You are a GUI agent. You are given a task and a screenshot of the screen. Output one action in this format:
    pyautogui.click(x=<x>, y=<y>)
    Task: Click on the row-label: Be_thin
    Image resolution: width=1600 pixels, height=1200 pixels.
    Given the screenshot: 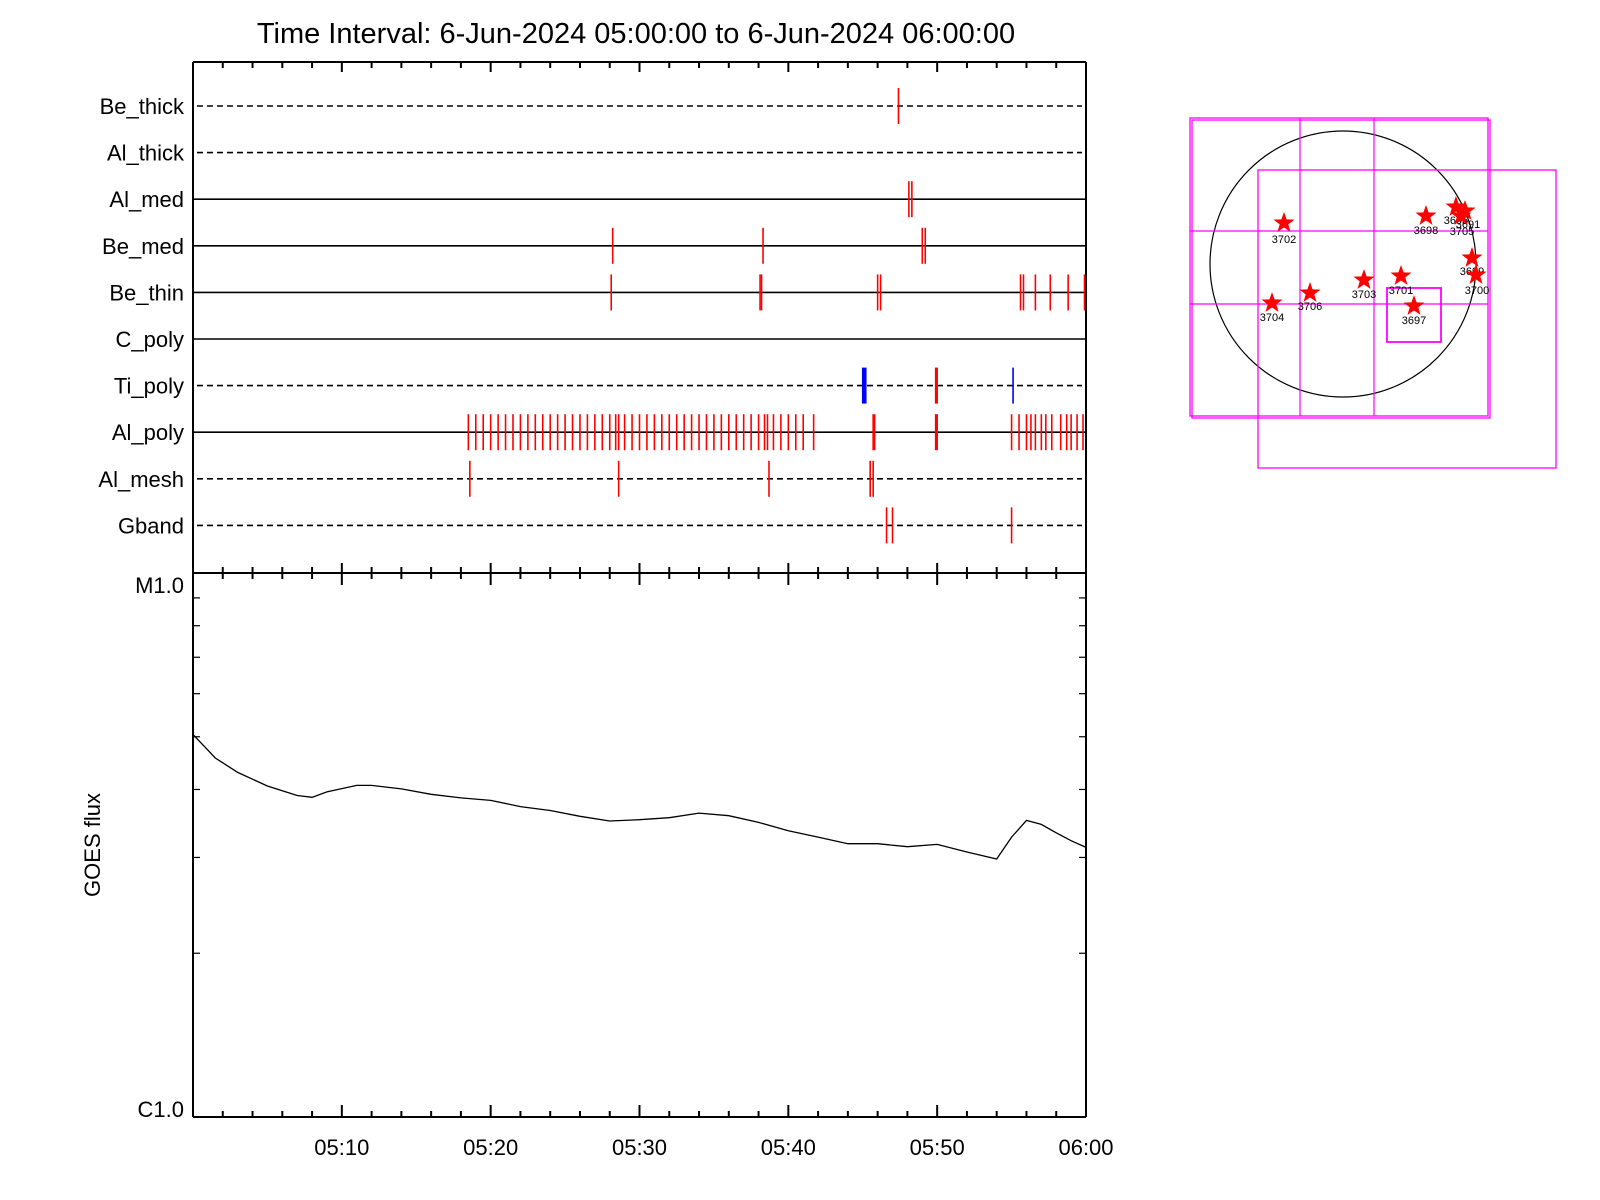 What is the action you would take?
    pyautogui.click(x=146, y=292)
    